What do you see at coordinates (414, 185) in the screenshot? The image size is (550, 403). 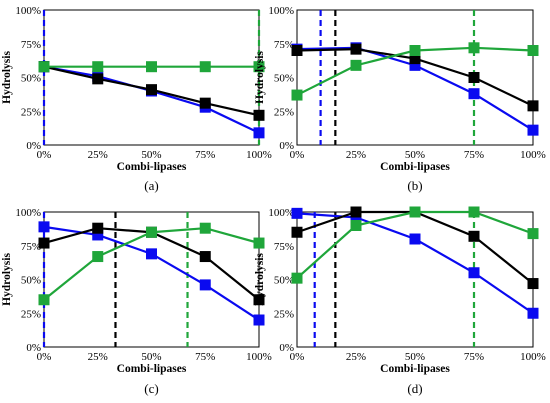 I see `panel-caption: (b)` at bounding box center [414, 185].